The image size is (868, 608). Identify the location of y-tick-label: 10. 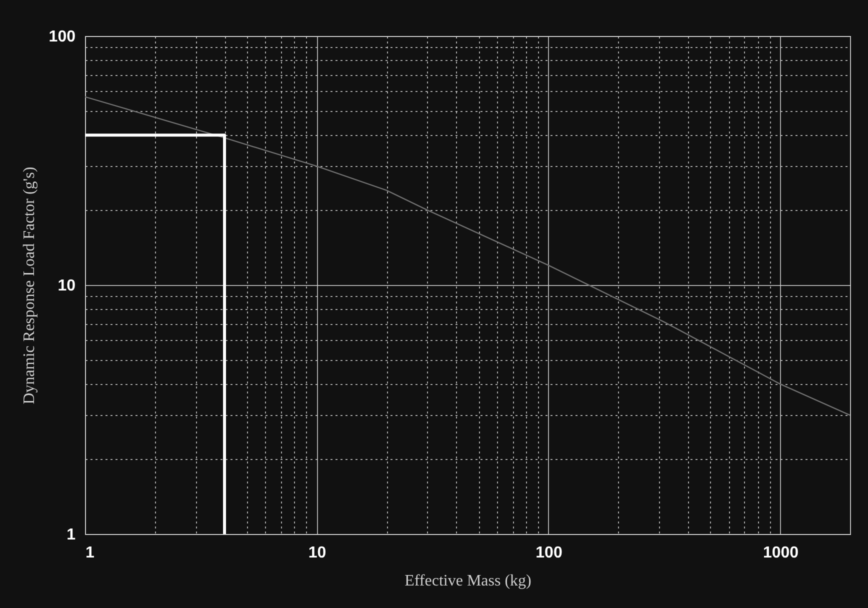
(67, 286).